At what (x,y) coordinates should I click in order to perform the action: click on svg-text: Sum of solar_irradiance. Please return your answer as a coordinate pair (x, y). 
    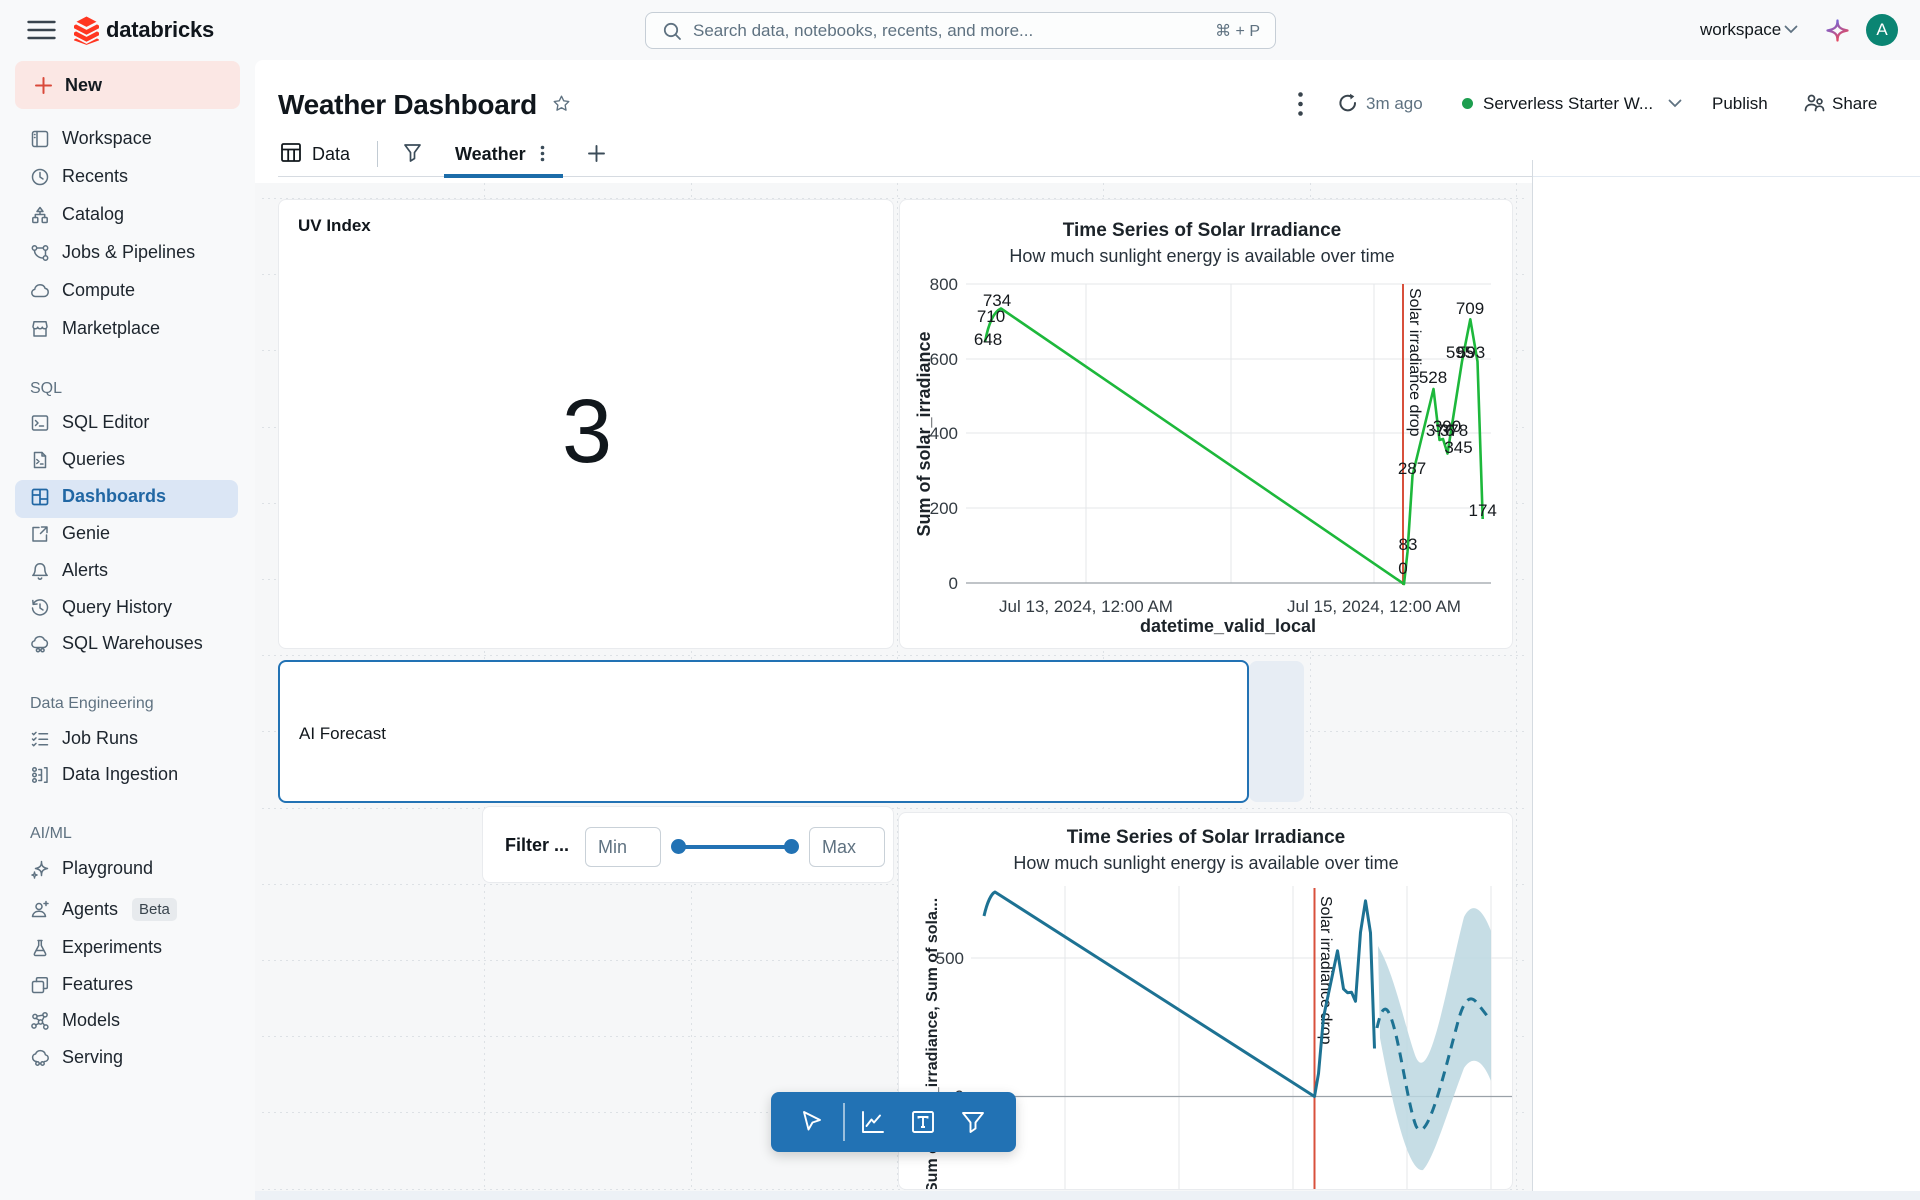
    Looking at the image, I should click on (924, 433).